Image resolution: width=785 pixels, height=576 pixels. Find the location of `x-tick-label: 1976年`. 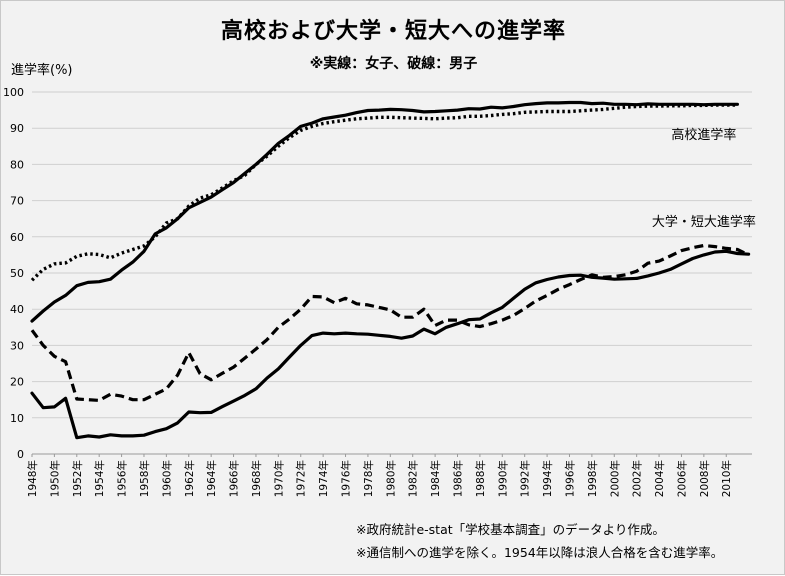

x-tick-label: 1976年 is located at coordinates (346, 478).